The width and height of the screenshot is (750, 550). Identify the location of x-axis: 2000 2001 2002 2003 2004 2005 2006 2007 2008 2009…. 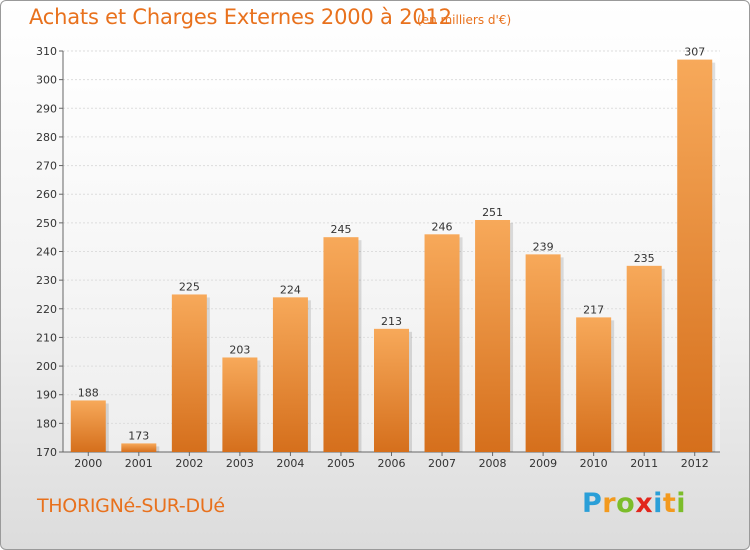
(391, 461).